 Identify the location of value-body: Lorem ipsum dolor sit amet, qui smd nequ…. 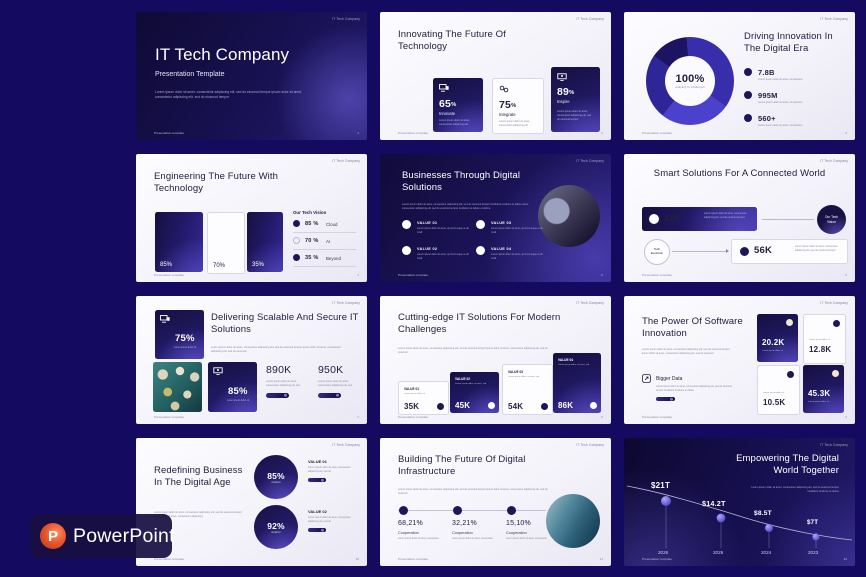
(443, 256).